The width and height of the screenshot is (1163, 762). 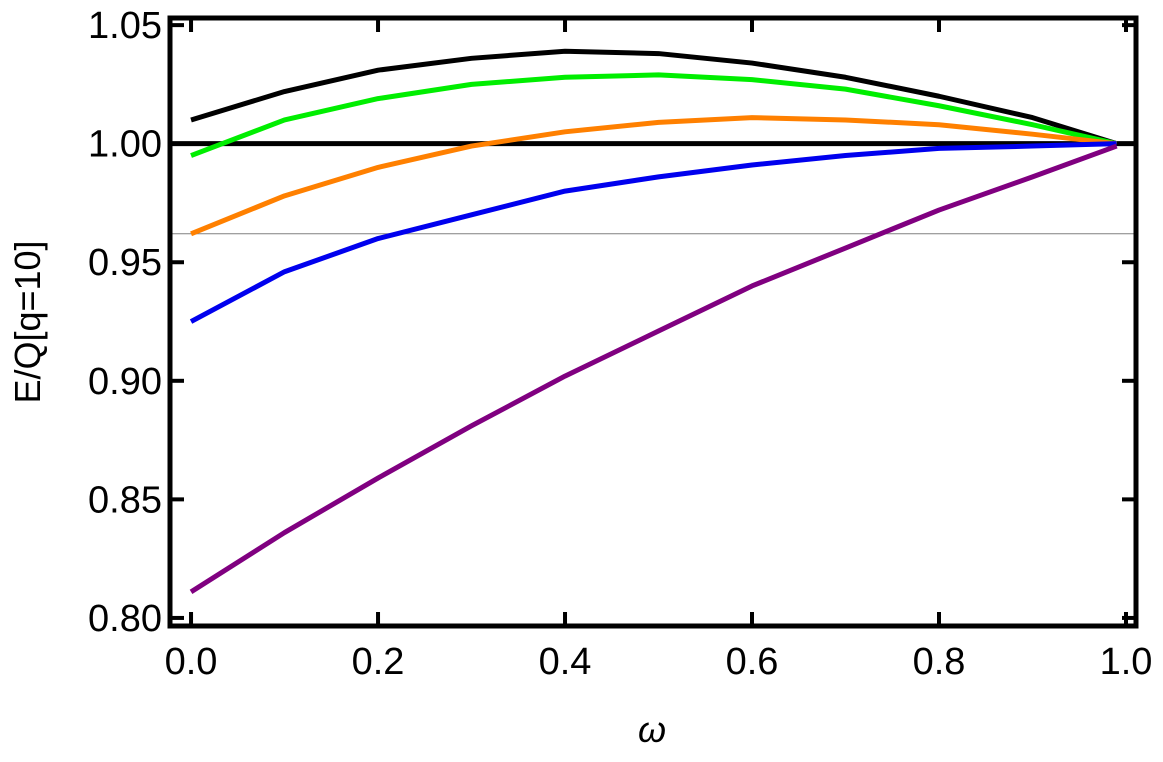 What do you see at coordinates (752, 662) in the screenshot?
I see `x-tick-label: 0.6` at bounding box center [752, 662].